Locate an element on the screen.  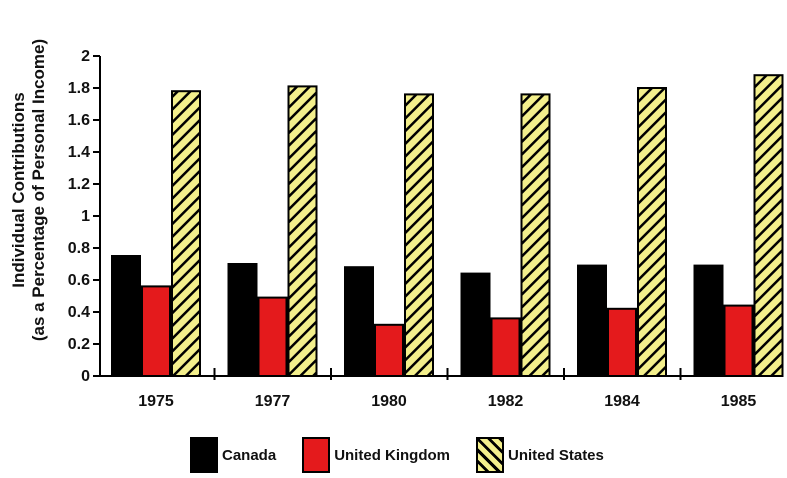
legend-item-united-kingdom: United Kingdom is located at coordinates (376, 455).